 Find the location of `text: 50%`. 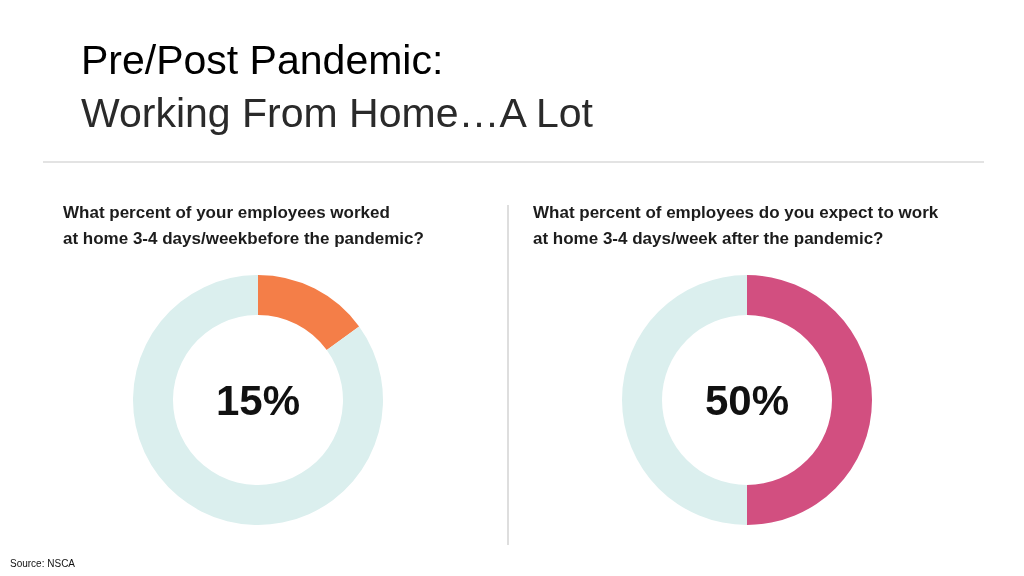

text: 50% is located at coordinates (747, 400).